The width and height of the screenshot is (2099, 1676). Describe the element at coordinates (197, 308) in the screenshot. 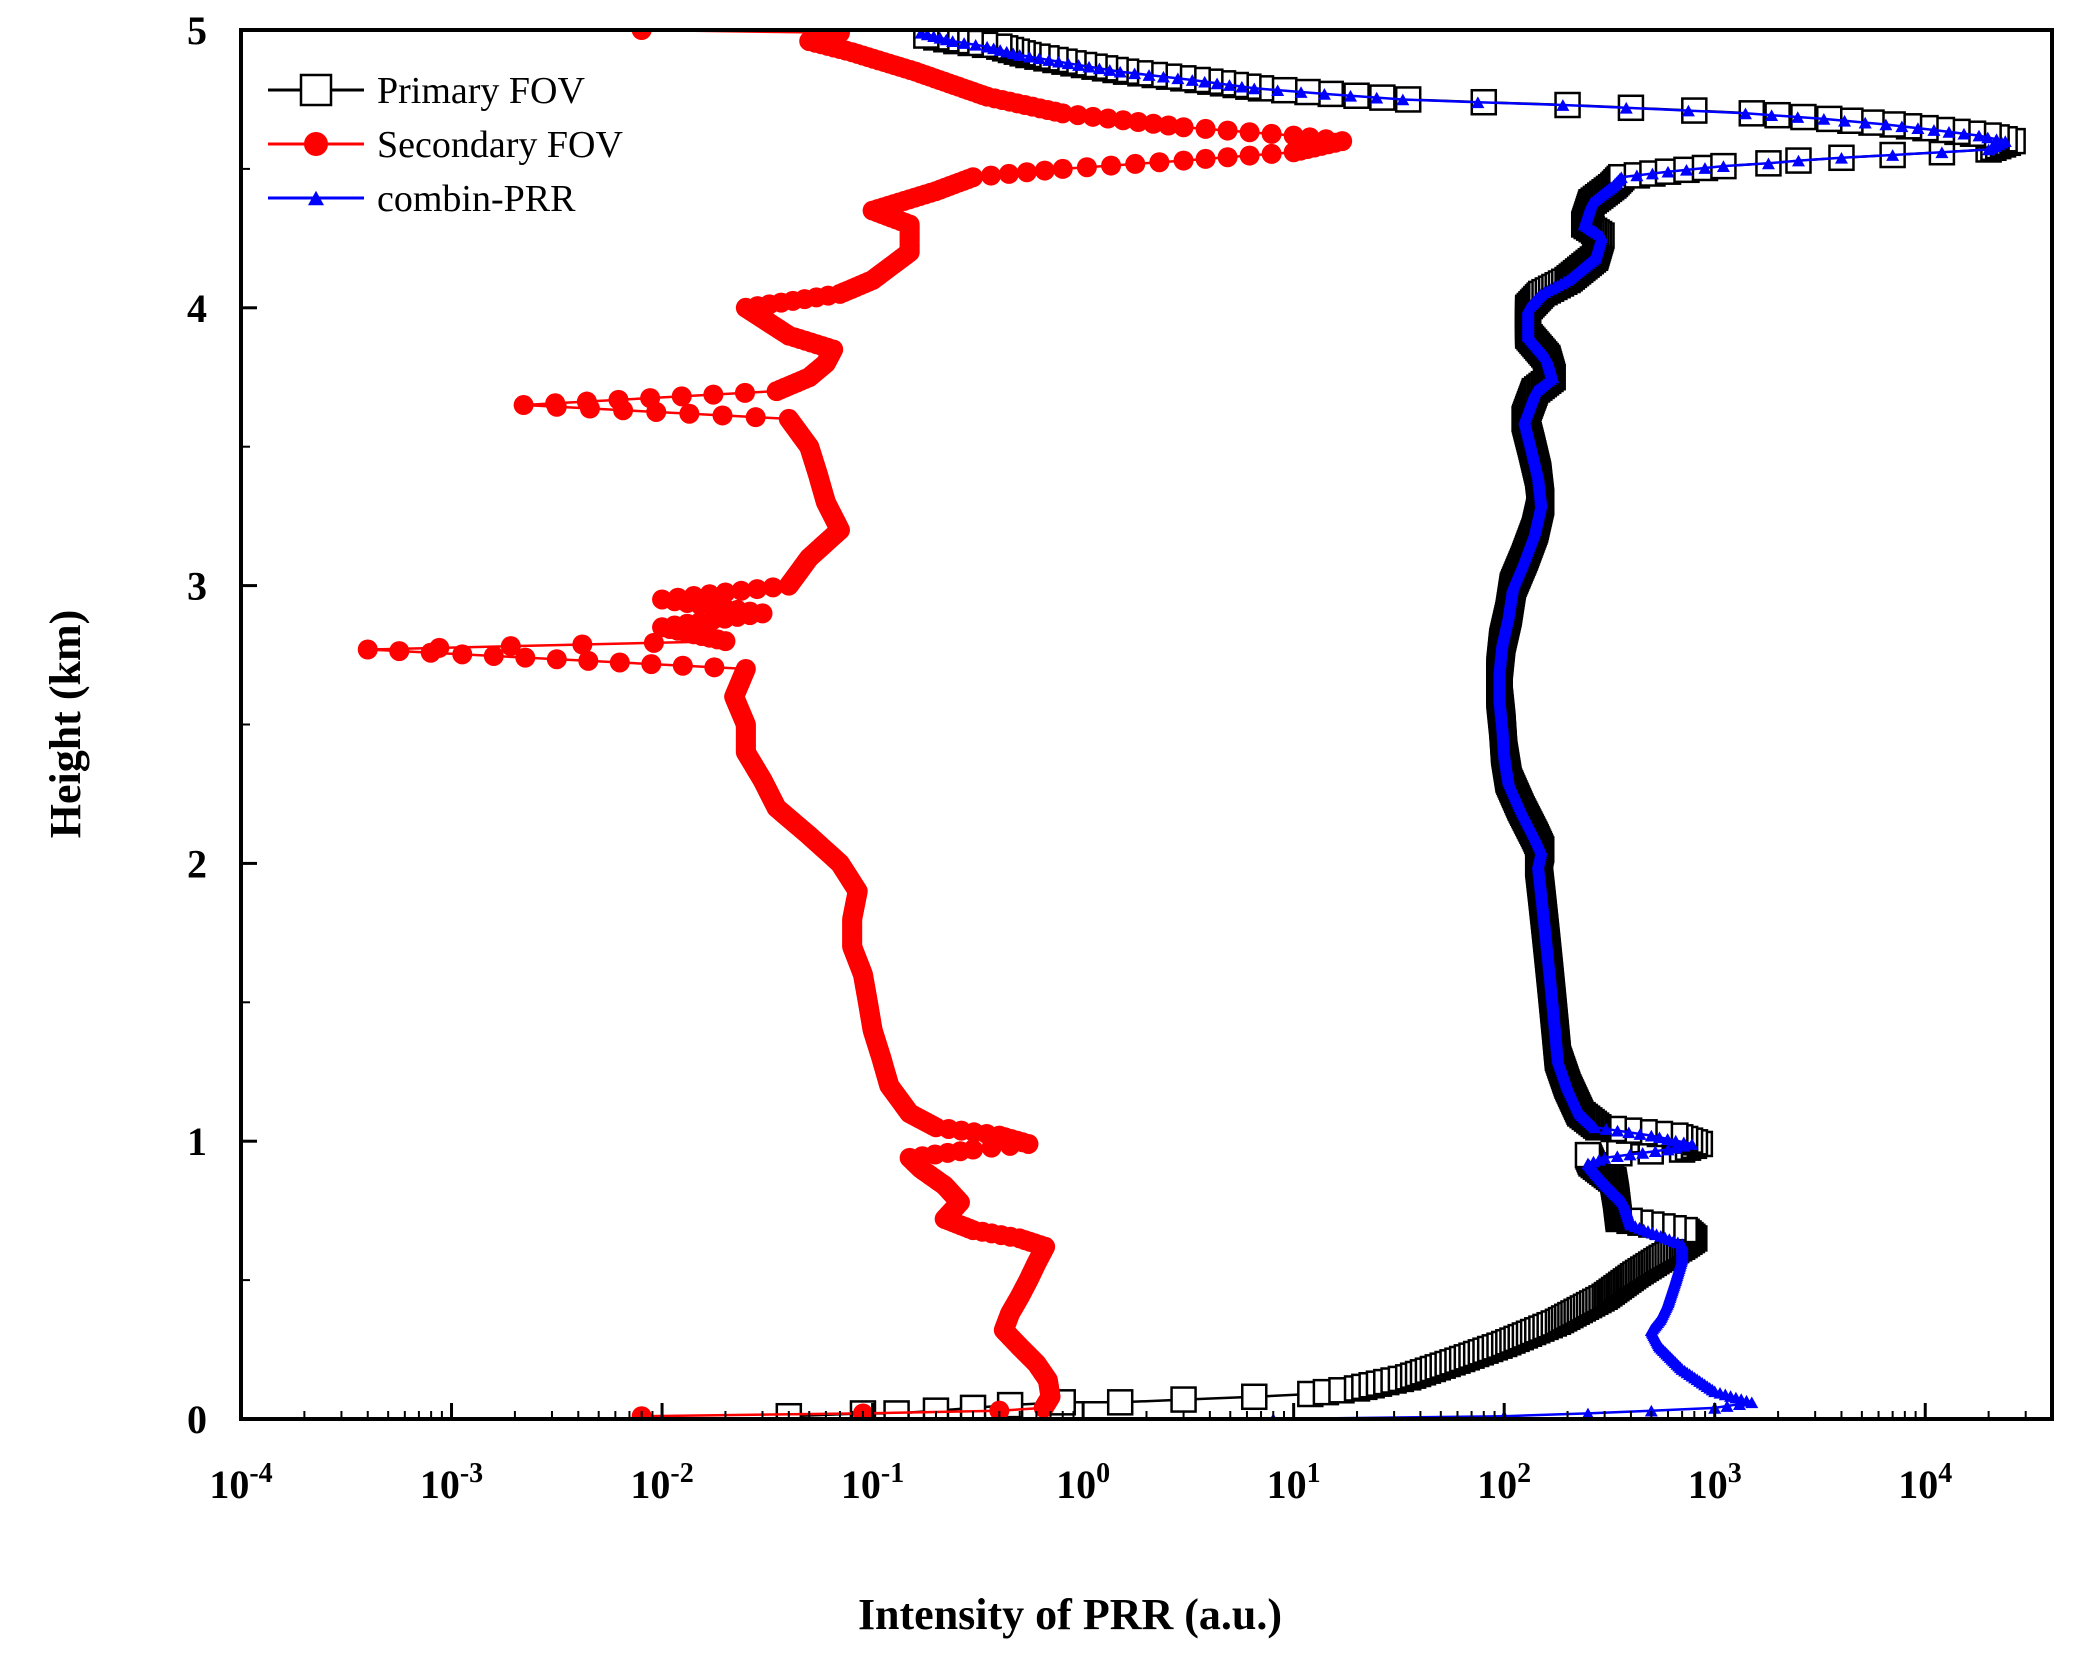

I see `y-tick-label: 4` at that location.